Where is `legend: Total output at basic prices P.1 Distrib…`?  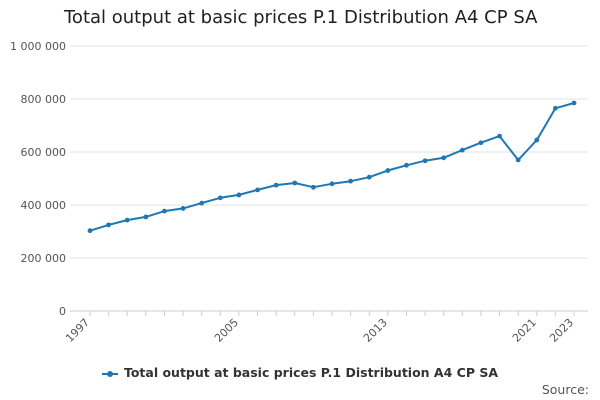
legend: Total output at basic prices P.1 Distrib… is located at coordinates (300, 372).